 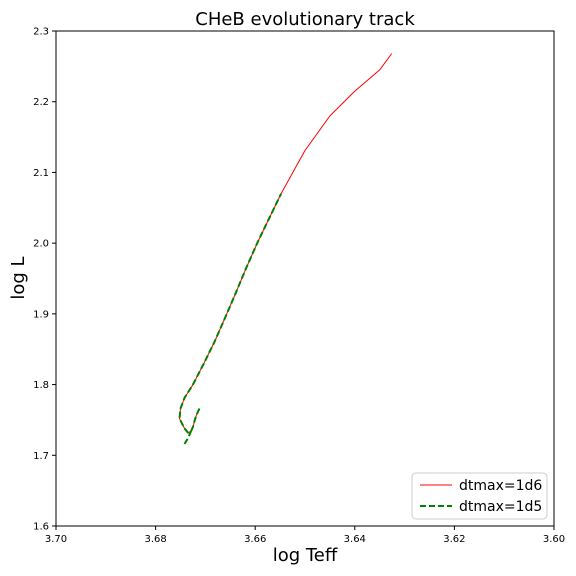 What do you see at coordinates (41, 244) in the screenshot?
I see `y-tick-label: 2.0` at bounding box center [41, 244].